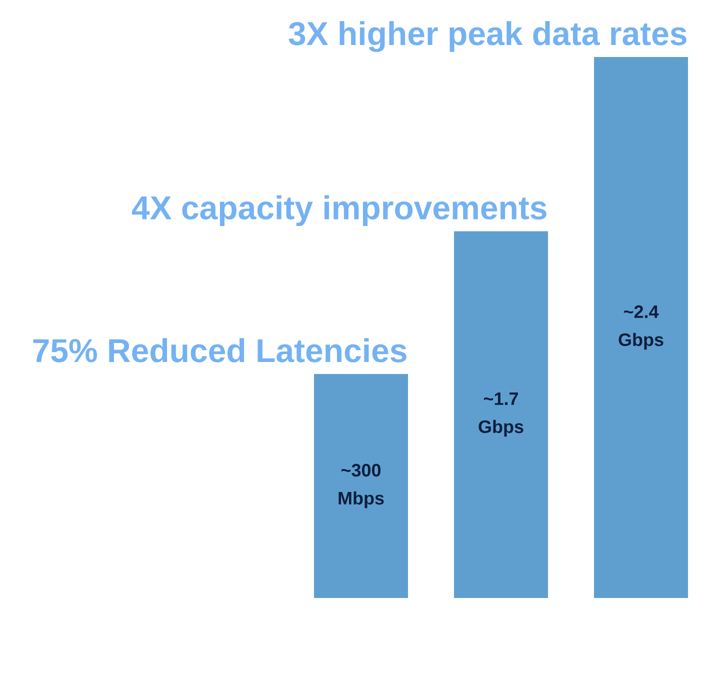 Image resolution: width=720 pixels, height=680 pixels. Describe the element at coordinates (501, 414) in the screenshot. I see `annotation: ~1.7 Gbps` at that location.